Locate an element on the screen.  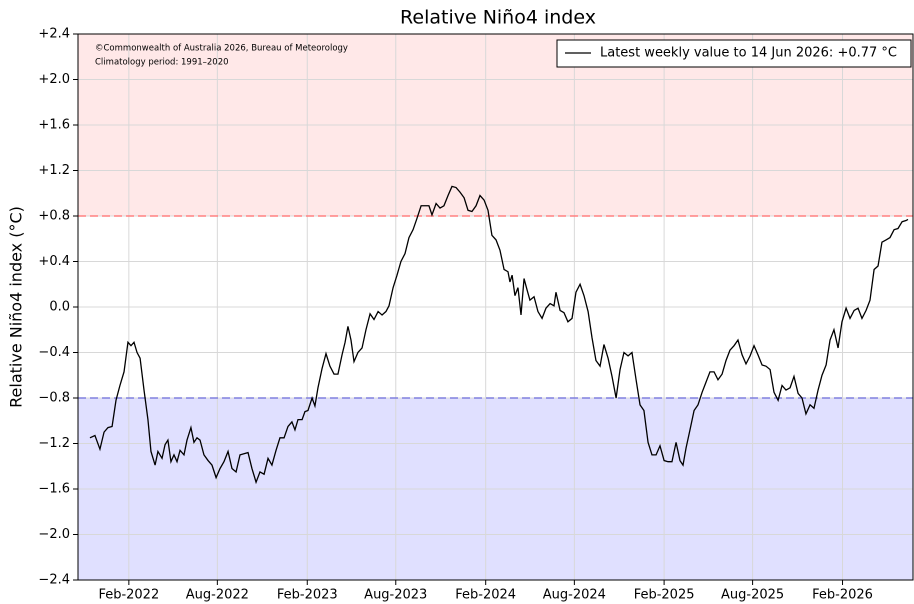
y-tick-label: 0.0 is located at coordinates (59, 307).